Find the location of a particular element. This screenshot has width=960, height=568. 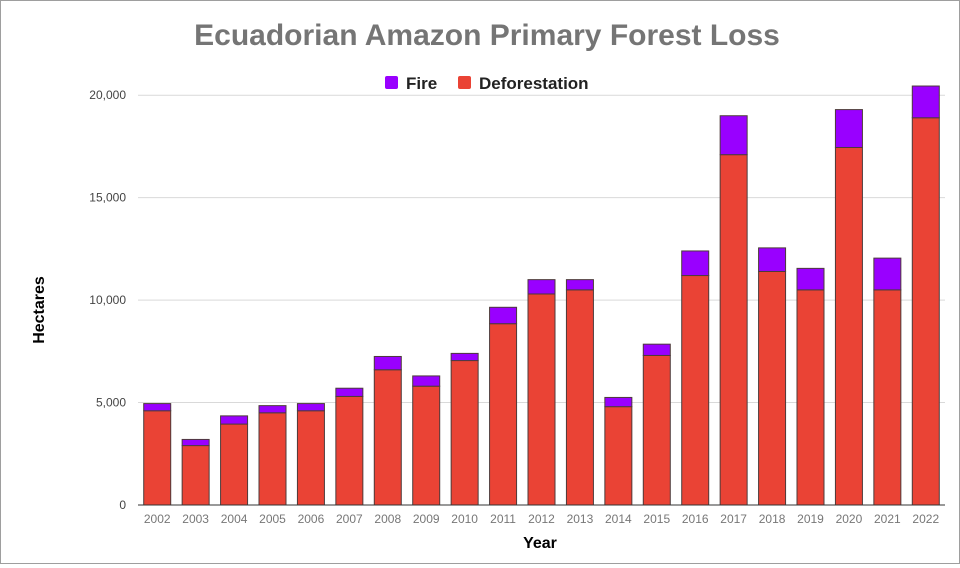

bar-deforestation-2013 is located at coordinates (579, 397).